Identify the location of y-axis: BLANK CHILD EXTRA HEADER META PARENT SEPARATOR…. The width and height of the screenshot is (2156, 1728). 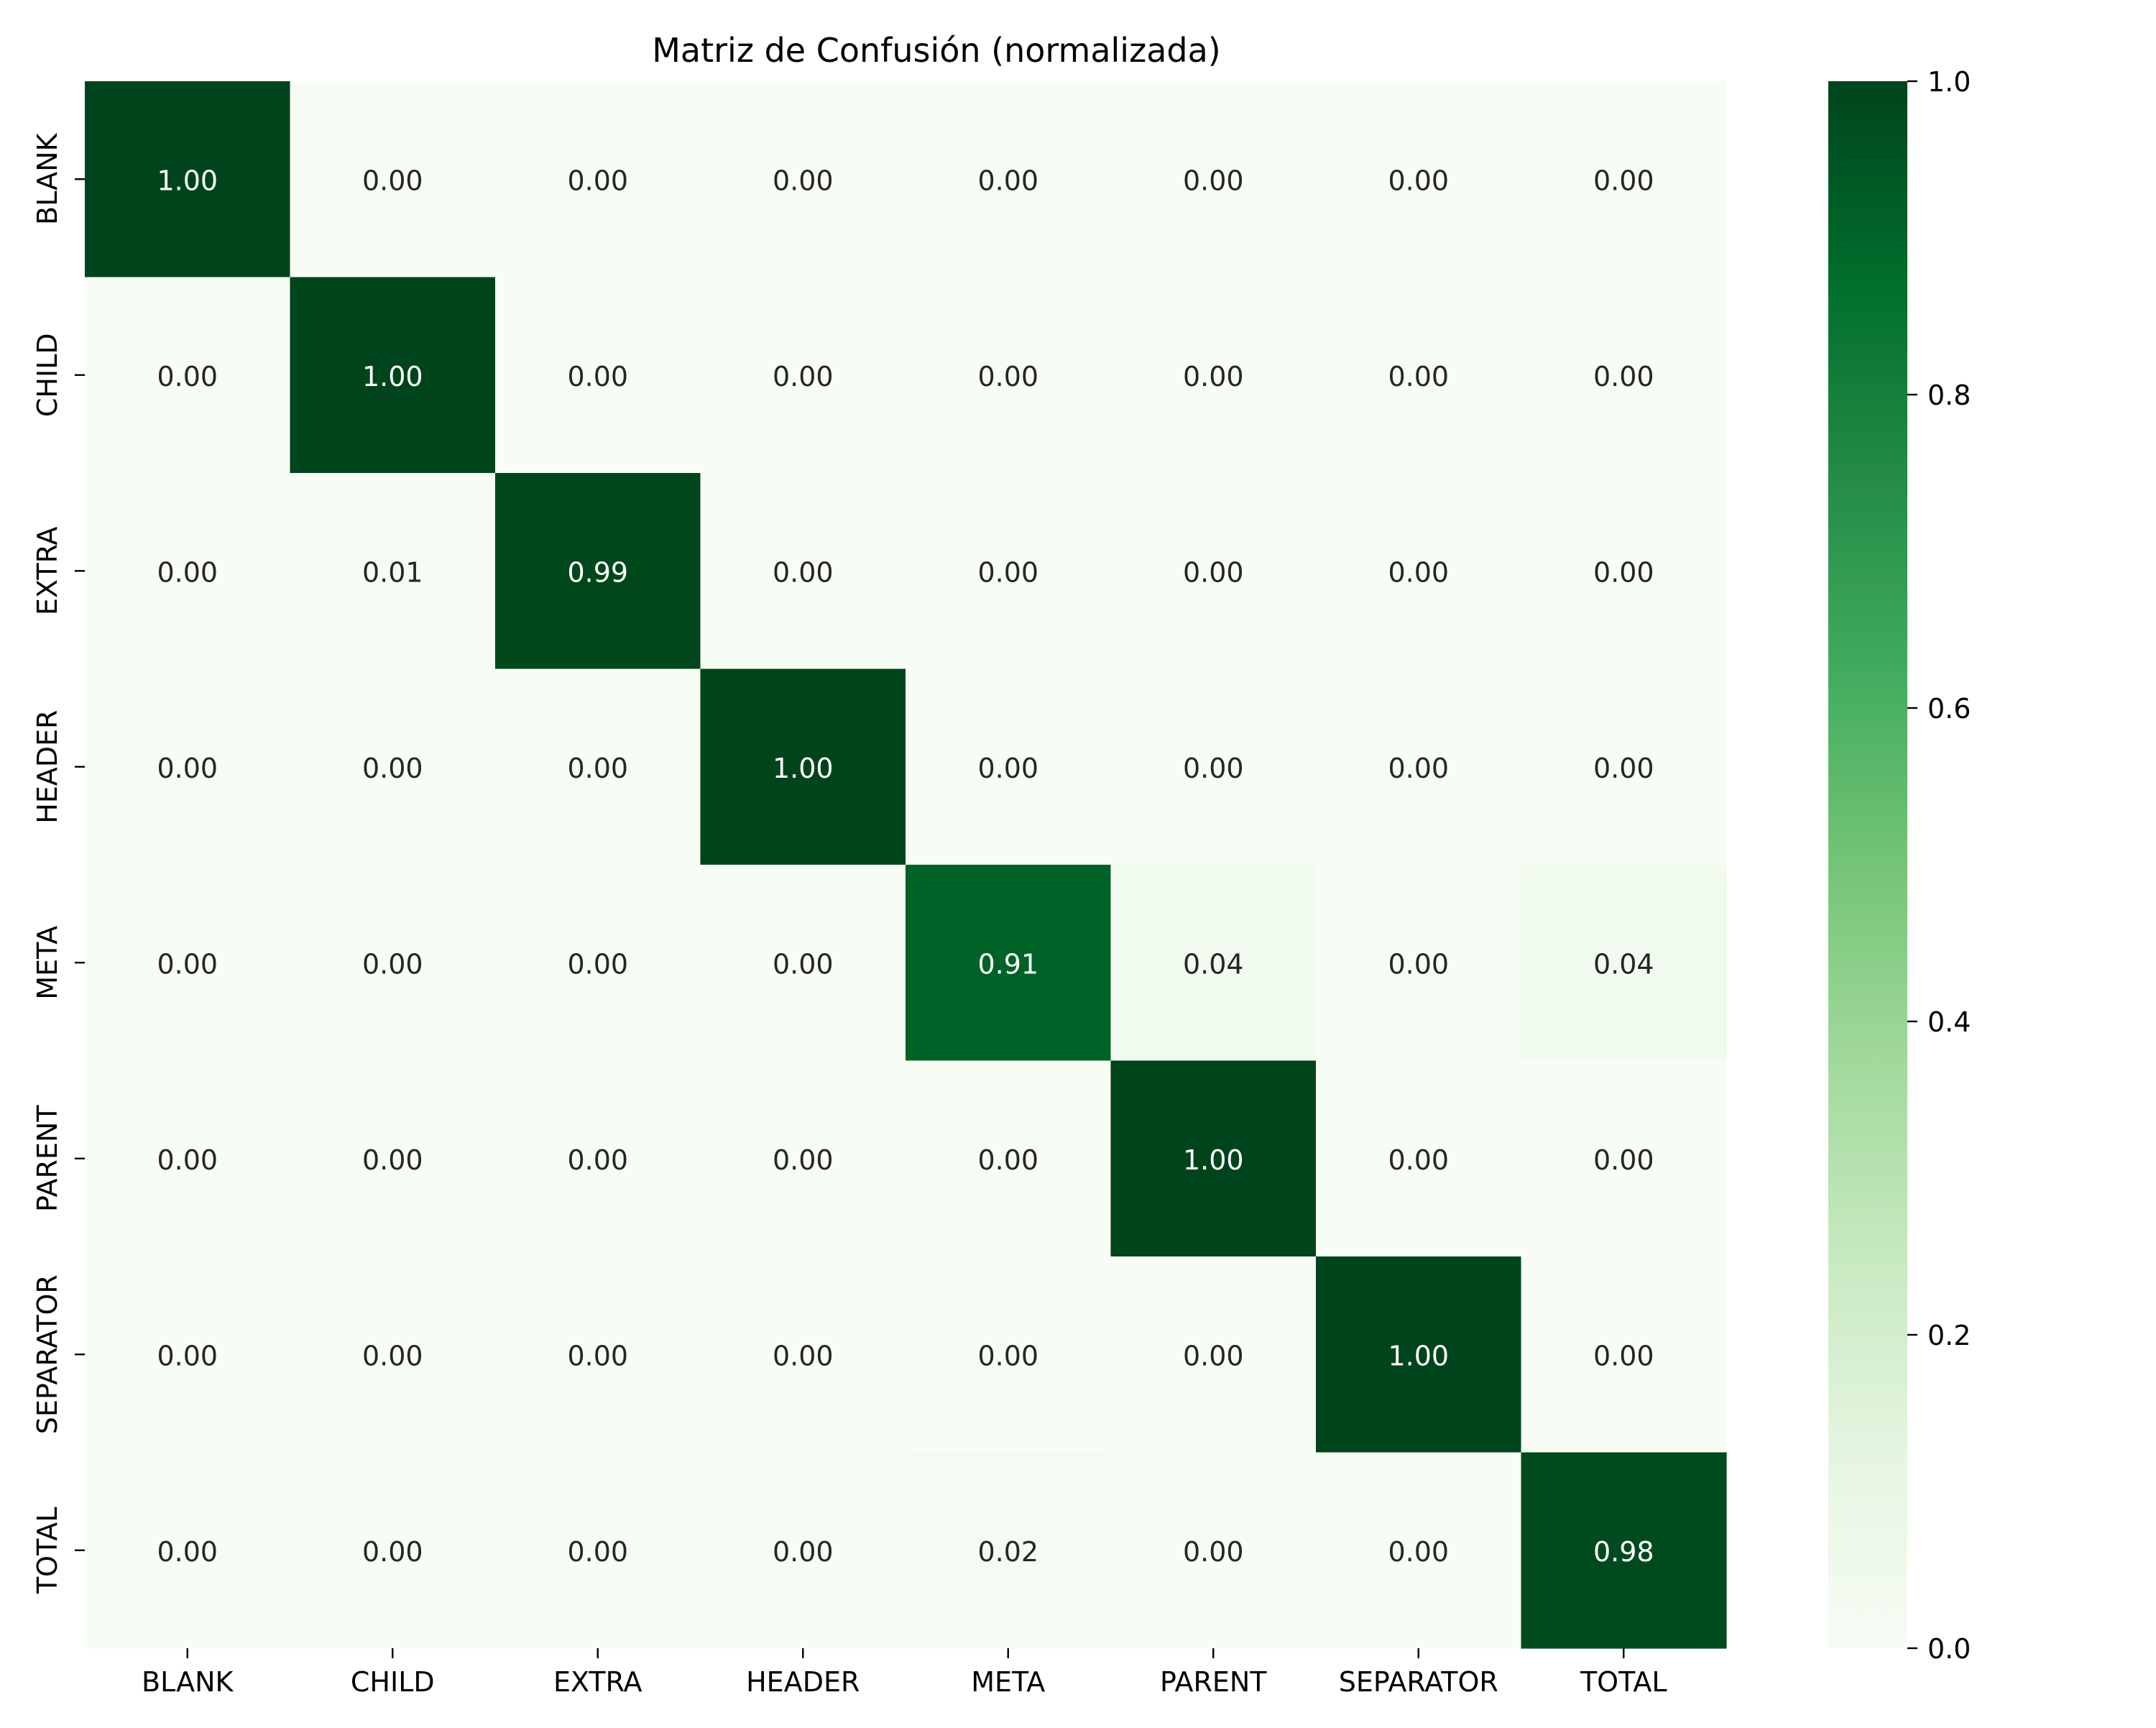
(59, 863).